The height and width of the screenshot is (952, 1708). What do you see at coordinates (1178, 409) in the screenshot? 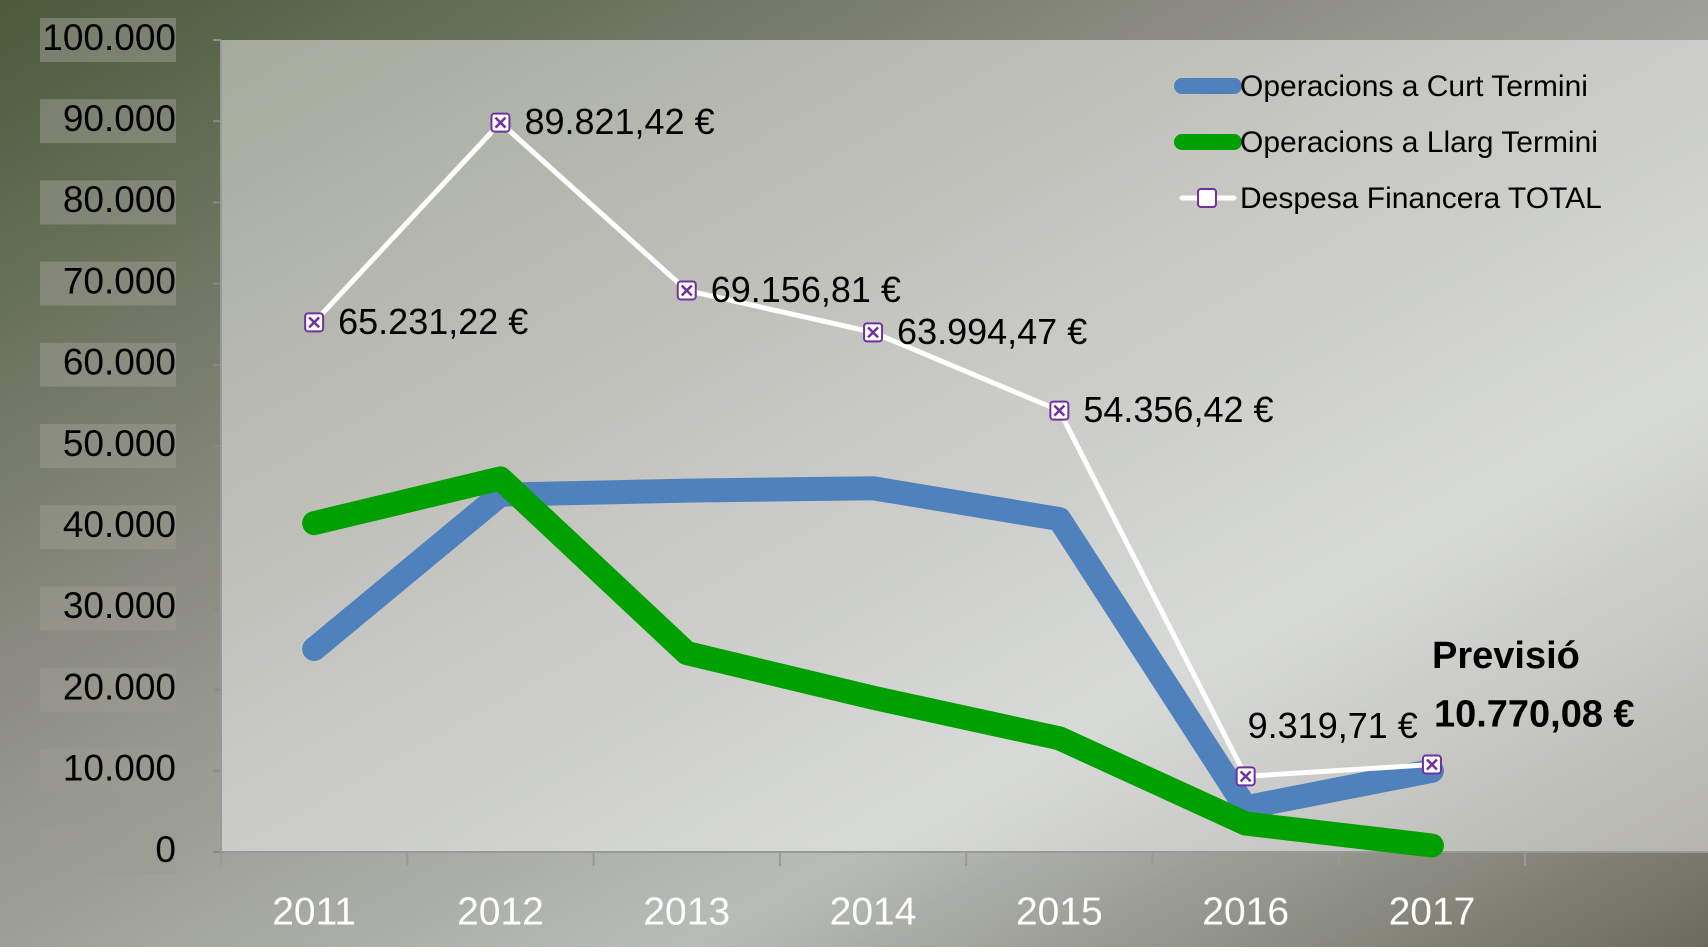
I see `data-label: 54.356,42 €` at bounding box center [1178, 409].